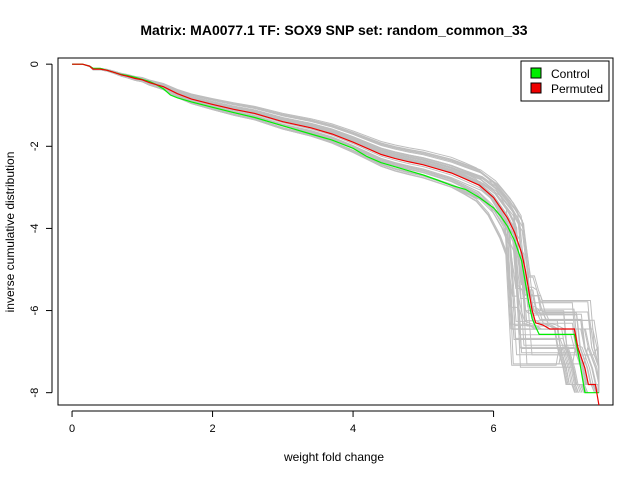  What do you see at coordinates (577, 89) in the screenshot?
I see `legend-label-permuted: Permuted` at bounding box center [577, 89].